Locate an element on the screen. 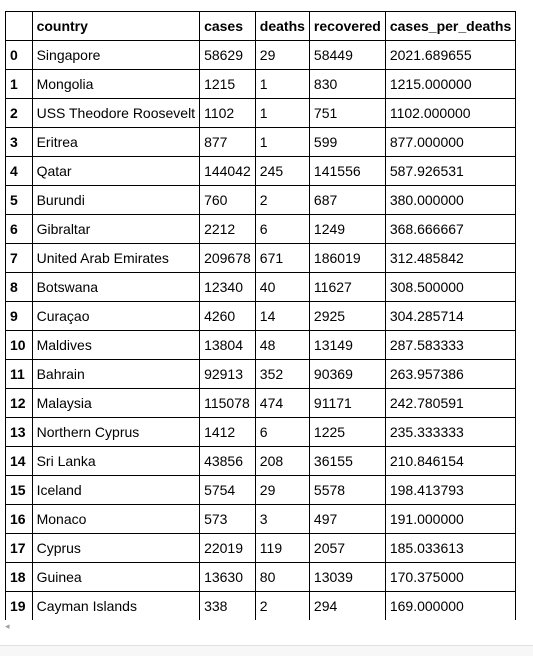  row-index: 10 is located at coordinates (19, 345).